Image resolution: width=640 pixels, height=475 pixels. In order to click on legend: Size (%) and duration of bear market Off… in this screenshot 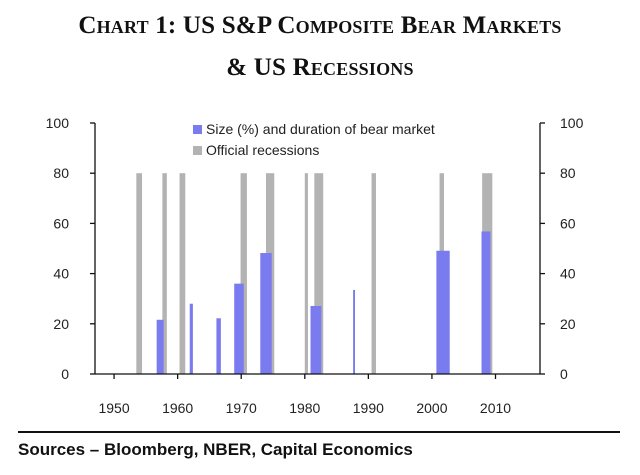, I will do `click(314, 139)`.